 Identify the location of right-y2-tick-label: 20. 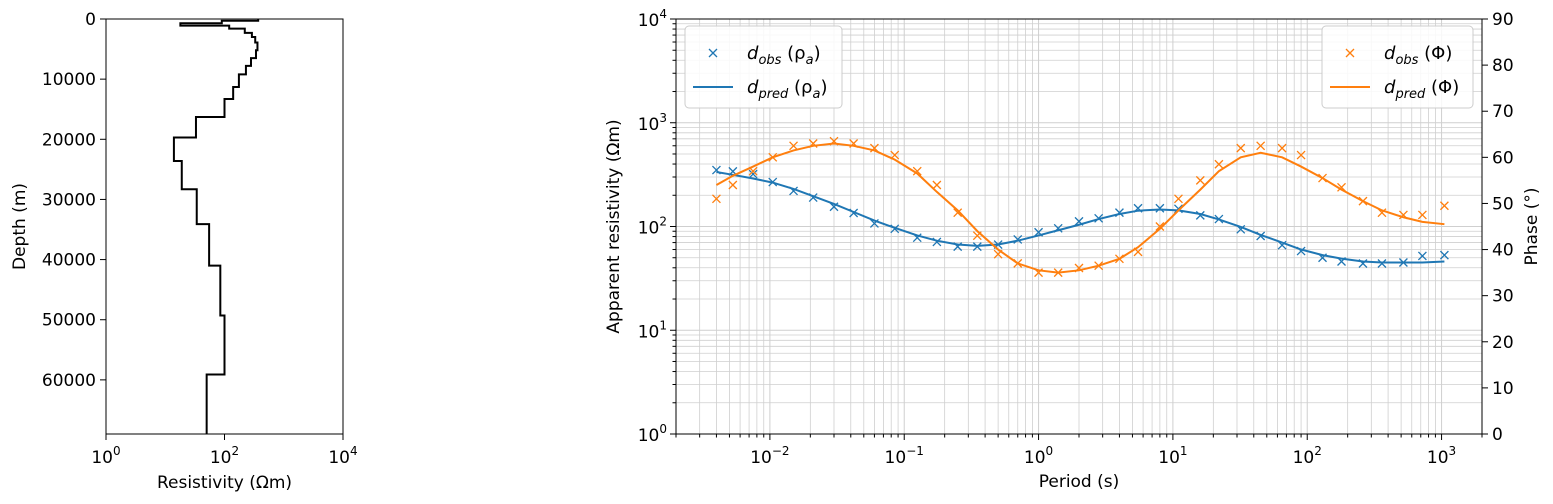
(1503, 343).